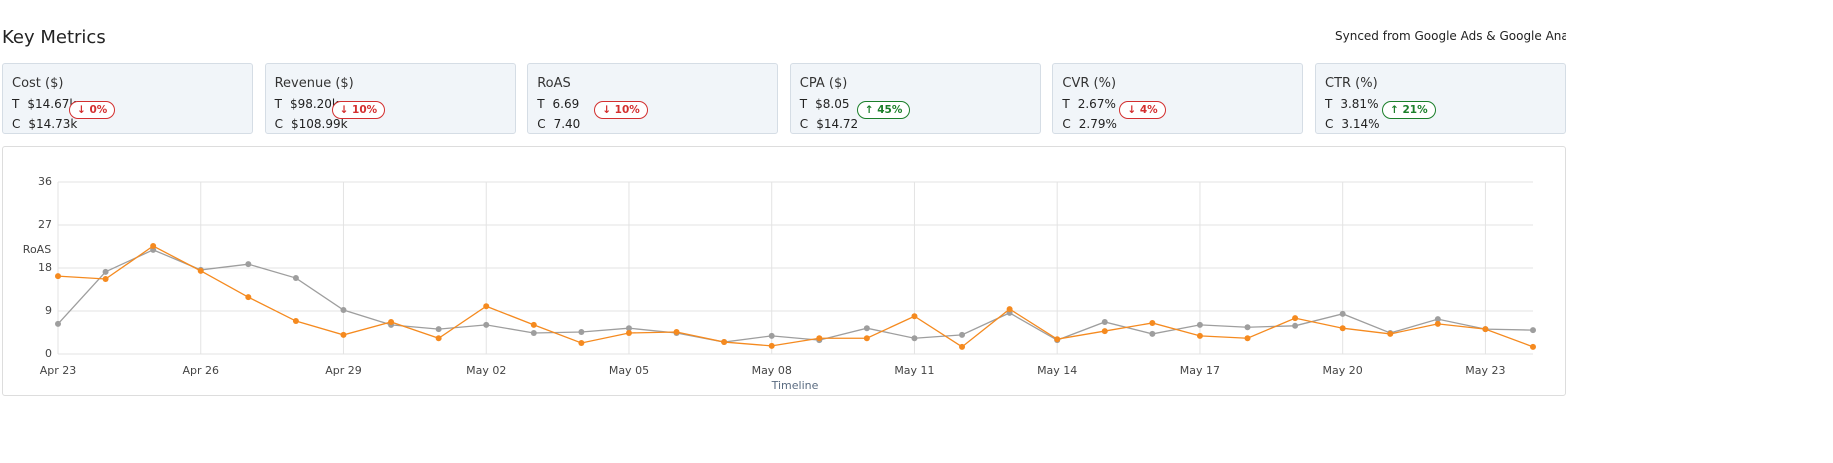 This screenshot has width=1833, height=463. I want to click on metric-card: Revenue ($) T $98.20k C $108.99k ↓ 10%, so click(390, 98).